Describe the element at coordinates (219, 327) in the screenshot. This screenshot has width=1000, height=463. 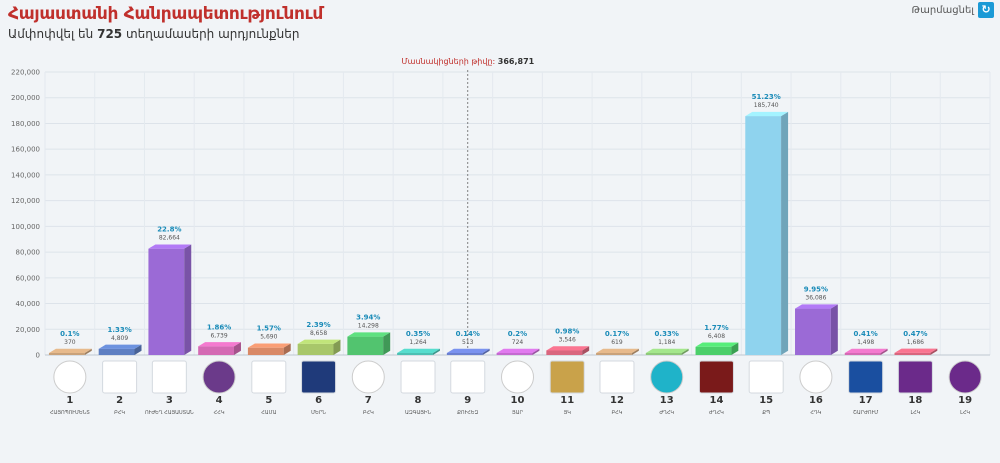
I see `bar-percent-label: 1.86%` at that location.